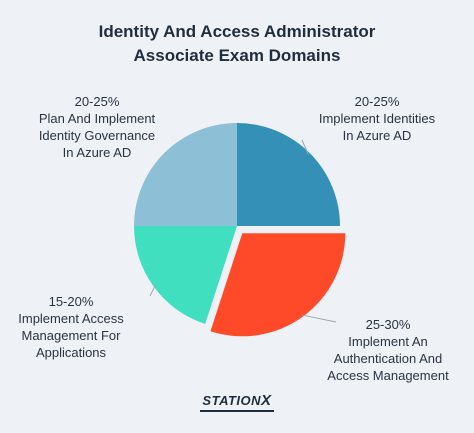 Image resolution: width=474 pixels, height=433 pixels. I want to click on slice-authentication-access, so click(278, 285).